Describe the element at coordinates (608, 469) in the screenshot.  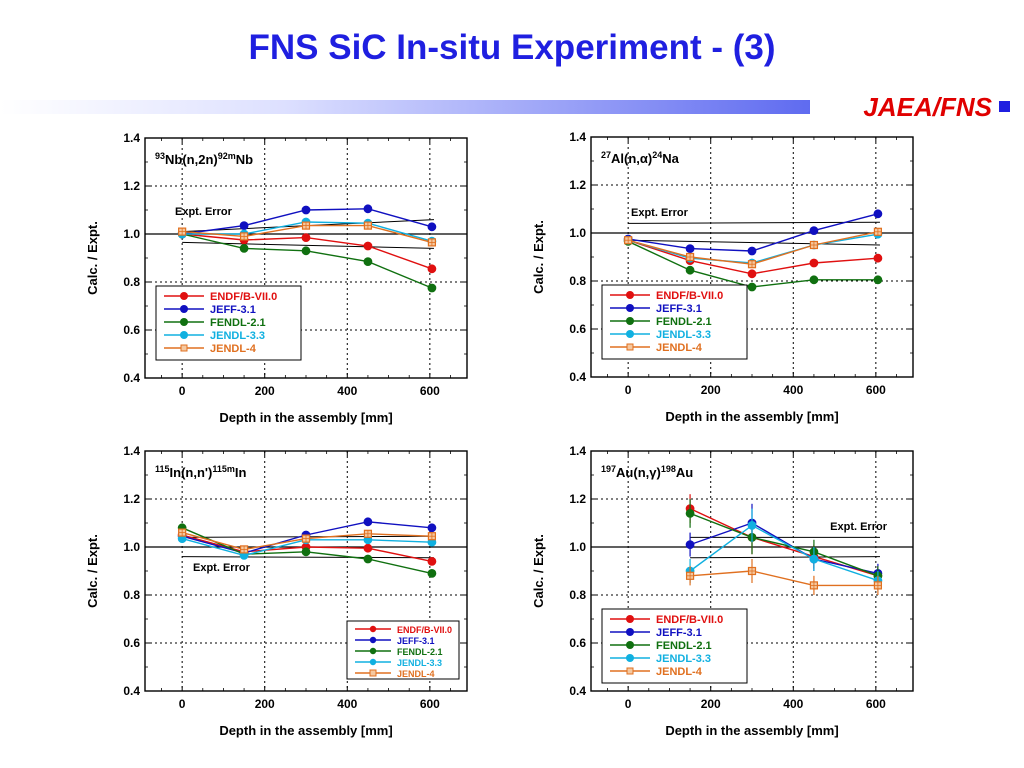
I see `reaction-mass-pre: 197` at that location.